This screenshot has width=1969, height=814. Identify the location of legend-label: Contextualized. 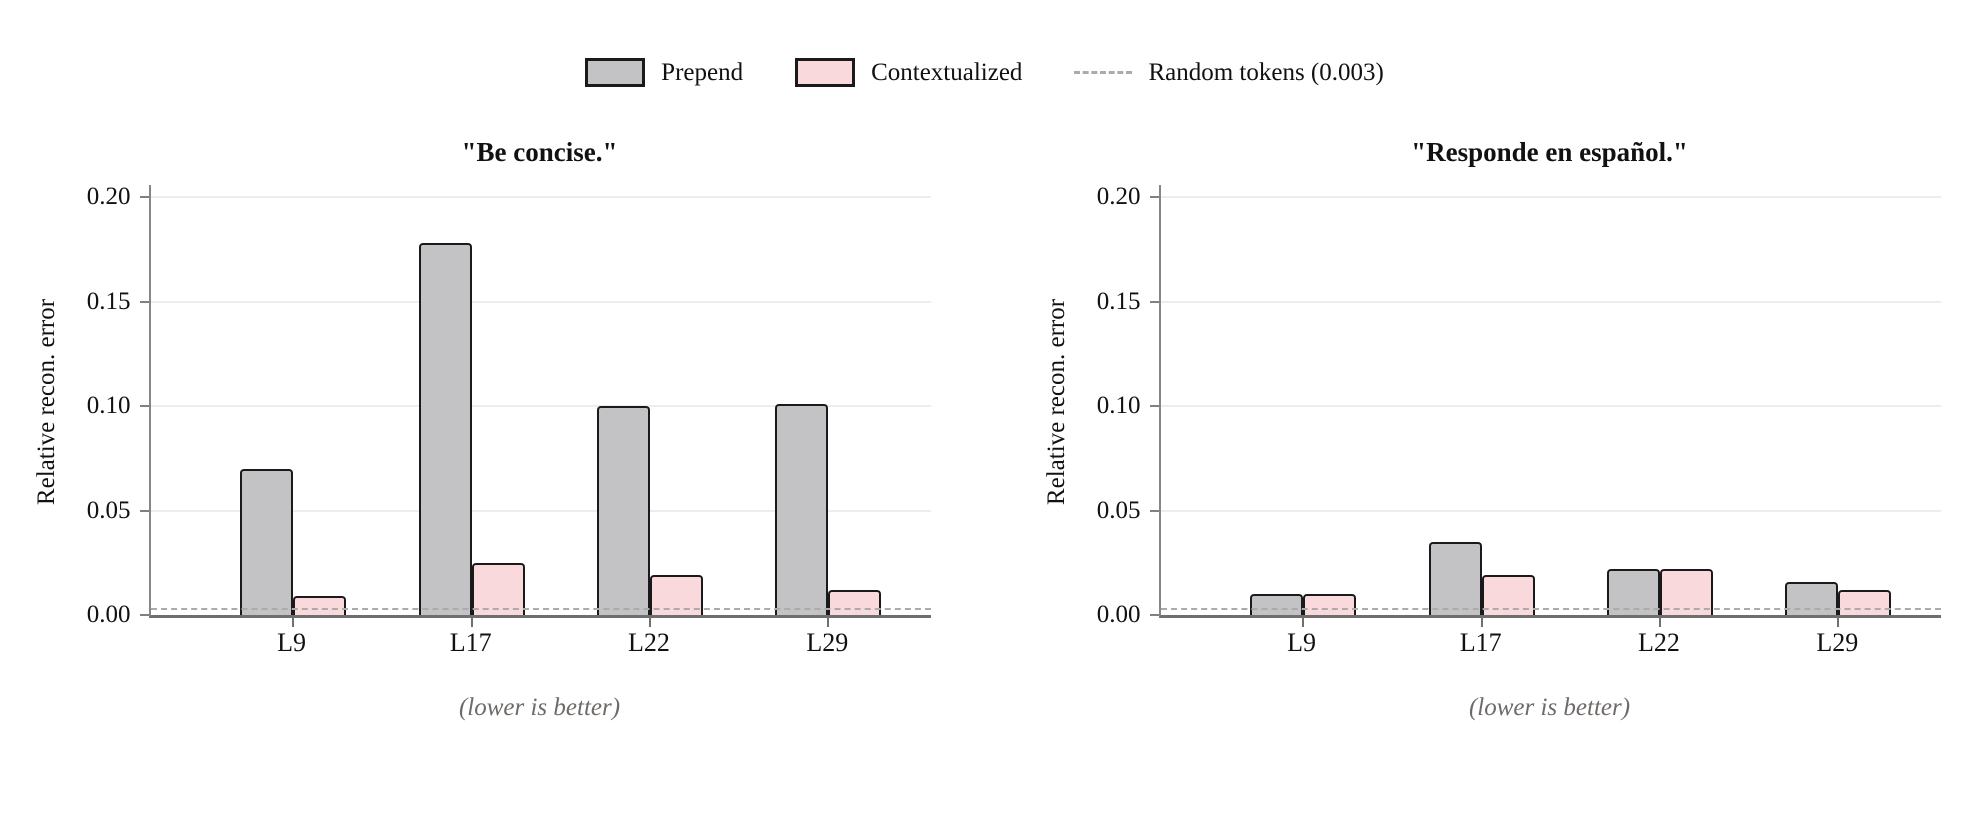
(947, 72).